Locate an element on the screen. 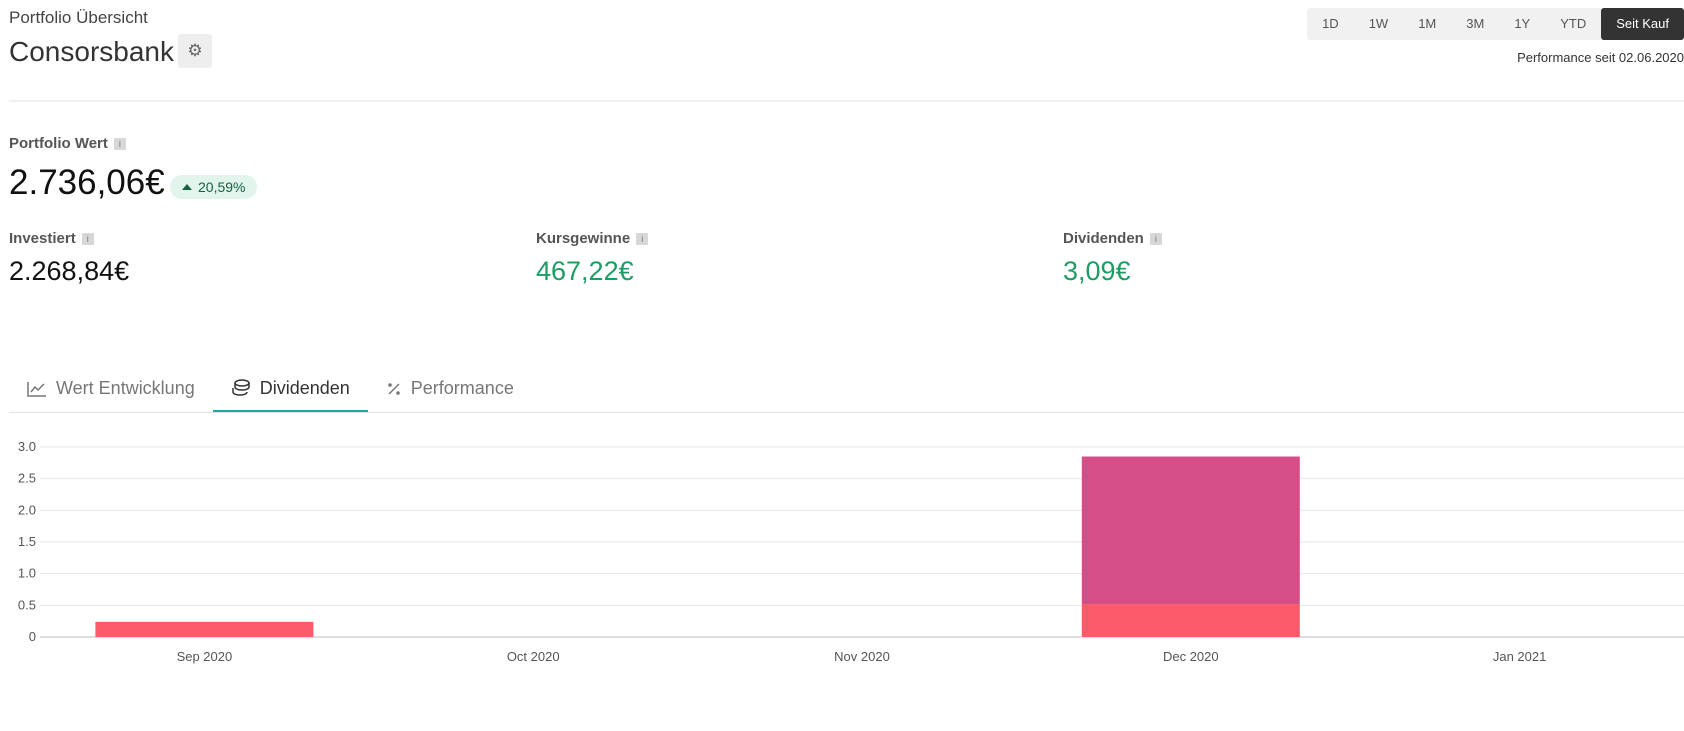 The height and width of the screenshot is (731, 1684). settings-button: ⚙ is located at coordinates (195, 51).